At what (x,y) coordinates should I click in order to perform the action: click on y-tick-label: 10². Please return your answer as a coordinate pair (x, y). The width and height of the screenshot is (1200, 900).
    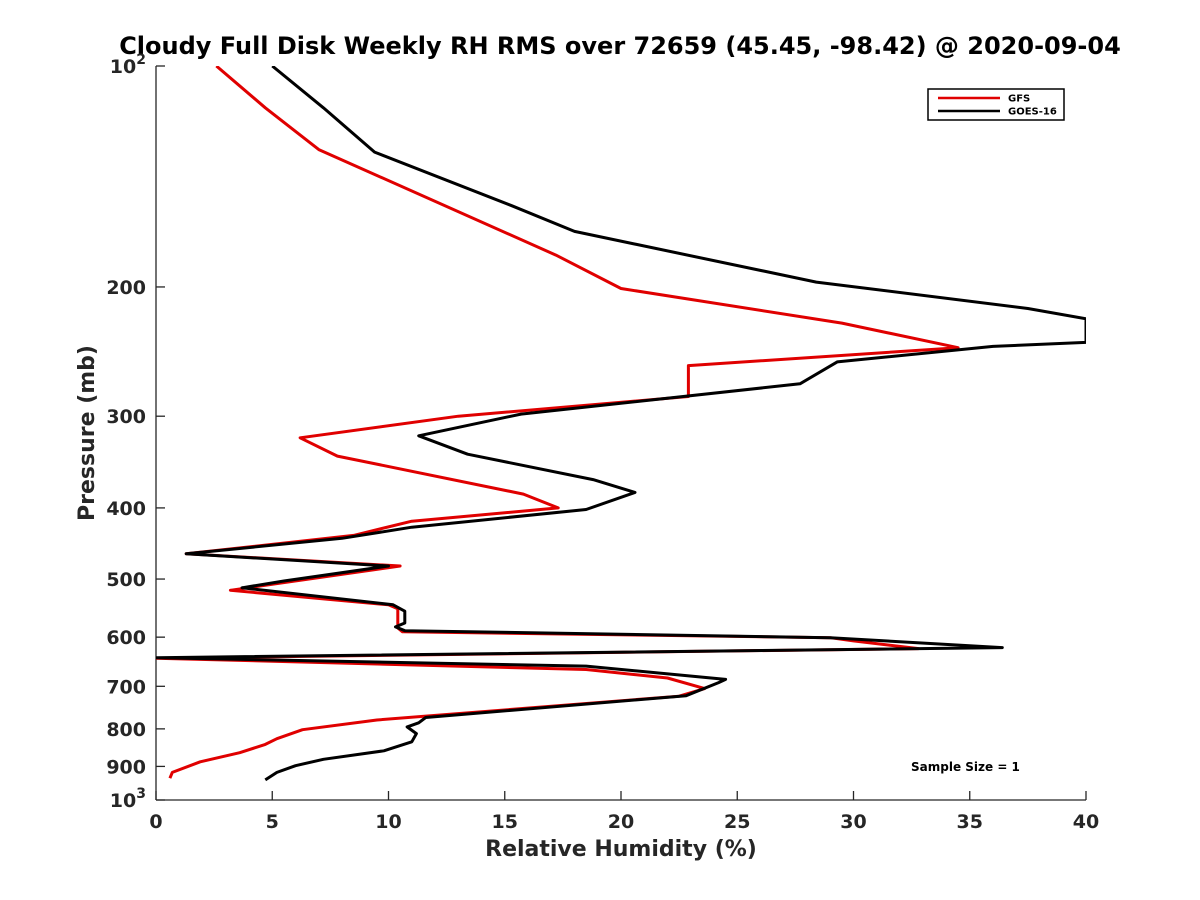
    Looking at the image, I should click on (128, 65).